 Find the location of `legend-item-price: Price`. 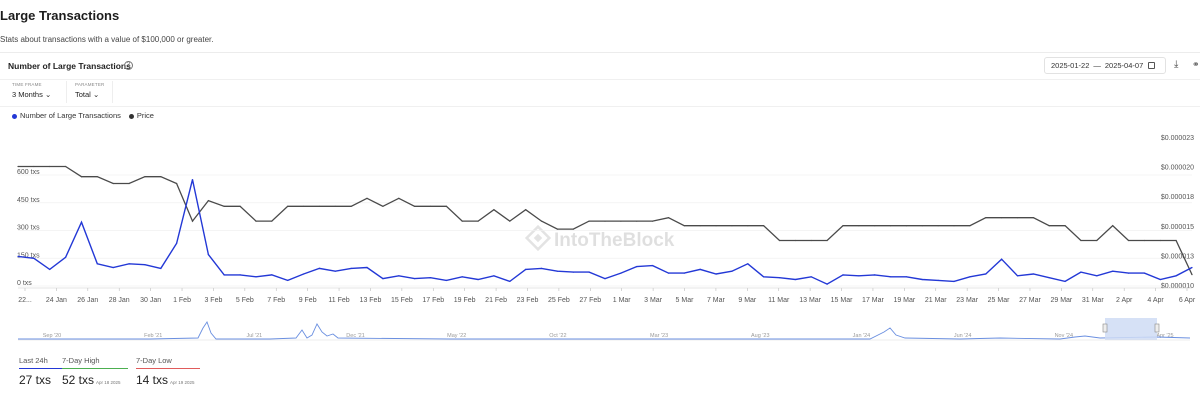

legend-item-price: Price is located at coordinates (141, 115).